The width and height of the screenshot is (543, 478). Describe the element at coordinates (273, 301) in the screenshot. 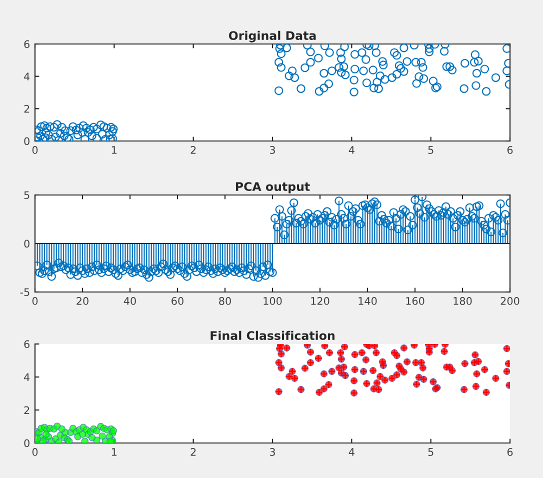

I see `x-tick-label: 100` at that location.